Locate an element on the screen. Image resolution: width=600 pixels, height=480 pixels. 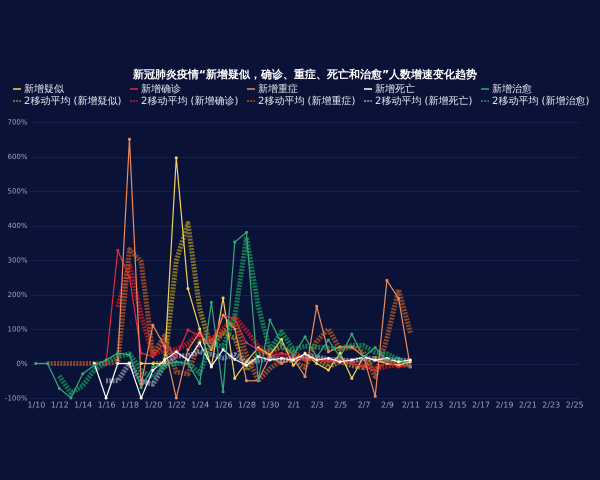
legend-label: 2移动平均 (新增死亡) is located at coordinates (423, 101).